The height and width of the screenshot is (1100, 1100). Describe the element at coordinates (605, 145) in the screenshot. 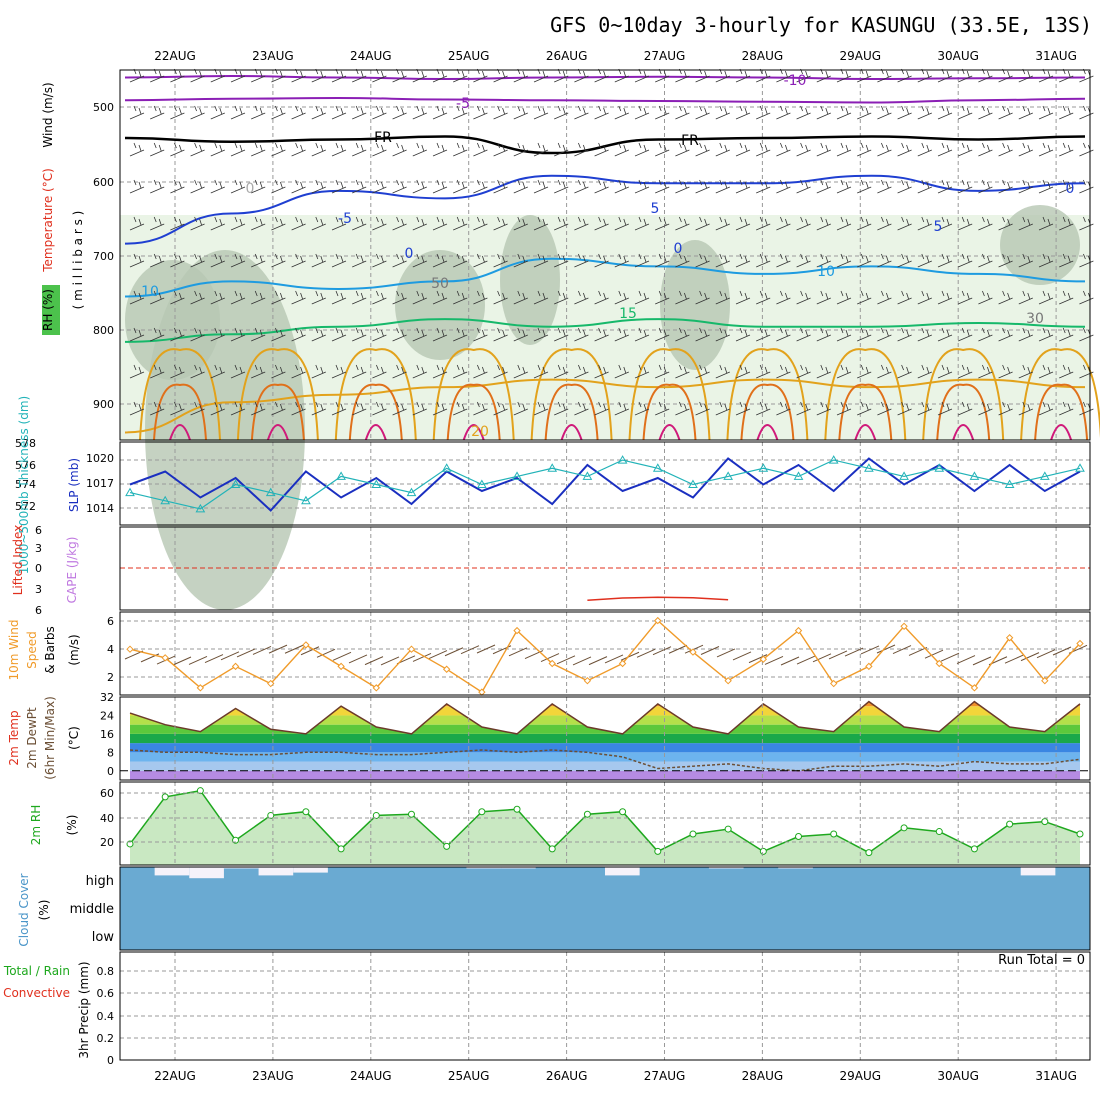

I see `isotherm-FR` at that location.